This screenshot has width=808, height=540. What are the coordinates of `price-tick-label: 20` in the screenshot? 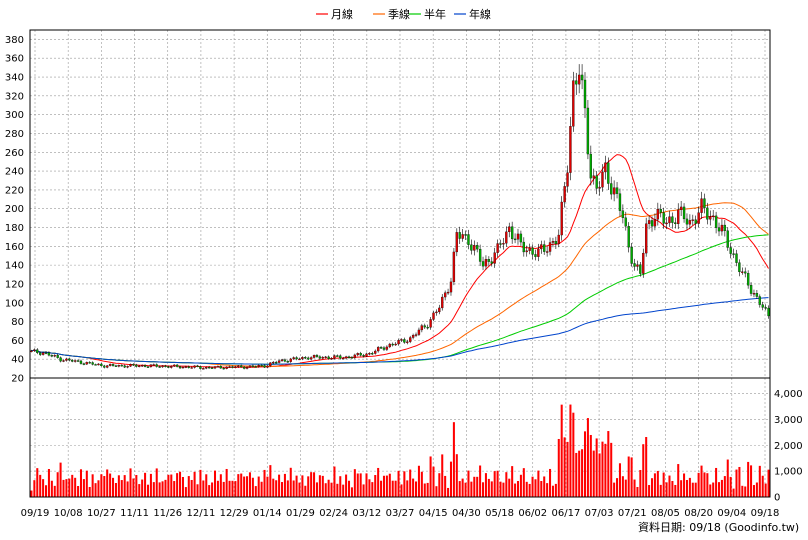 It's located at (17, 379).